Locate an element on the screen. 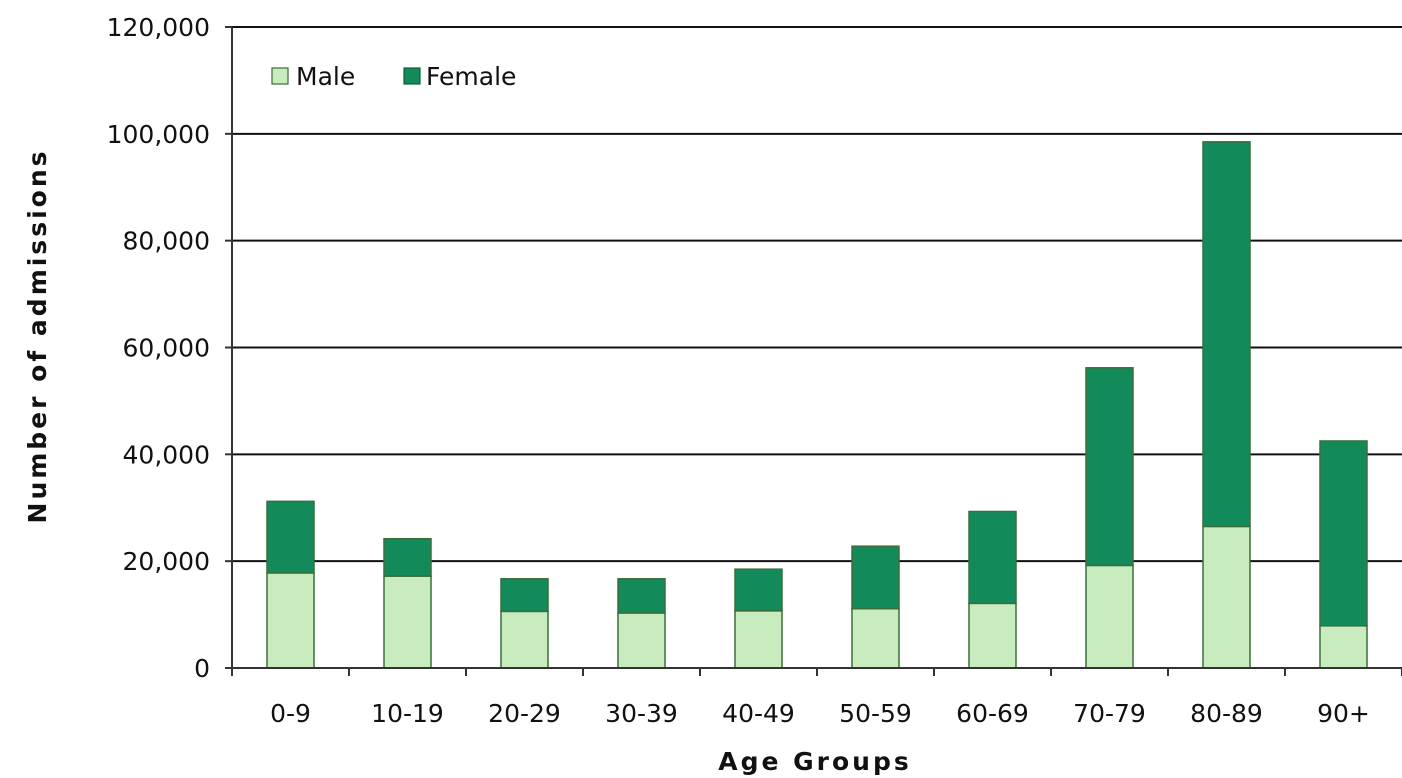  y-axis-title: Number of admissions is located at coordinates (37, 336).